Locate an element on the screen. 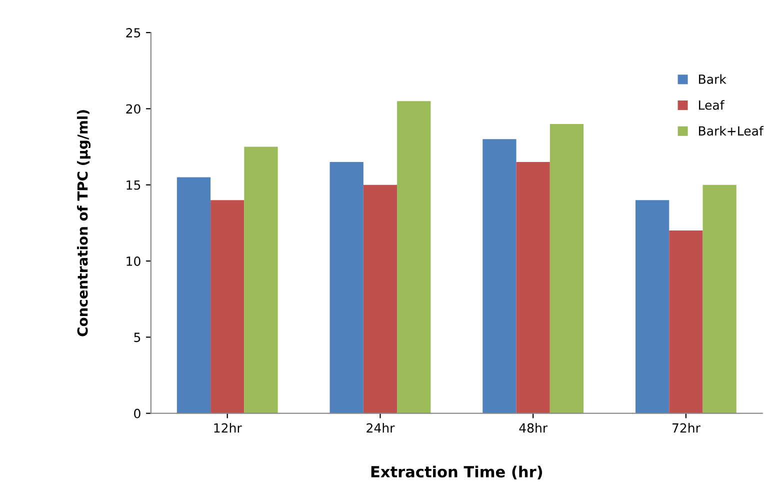 This screenshot has width=774, height=501. x-axis-title: Extraction Time (hr) is located at coordinates (456, 473).